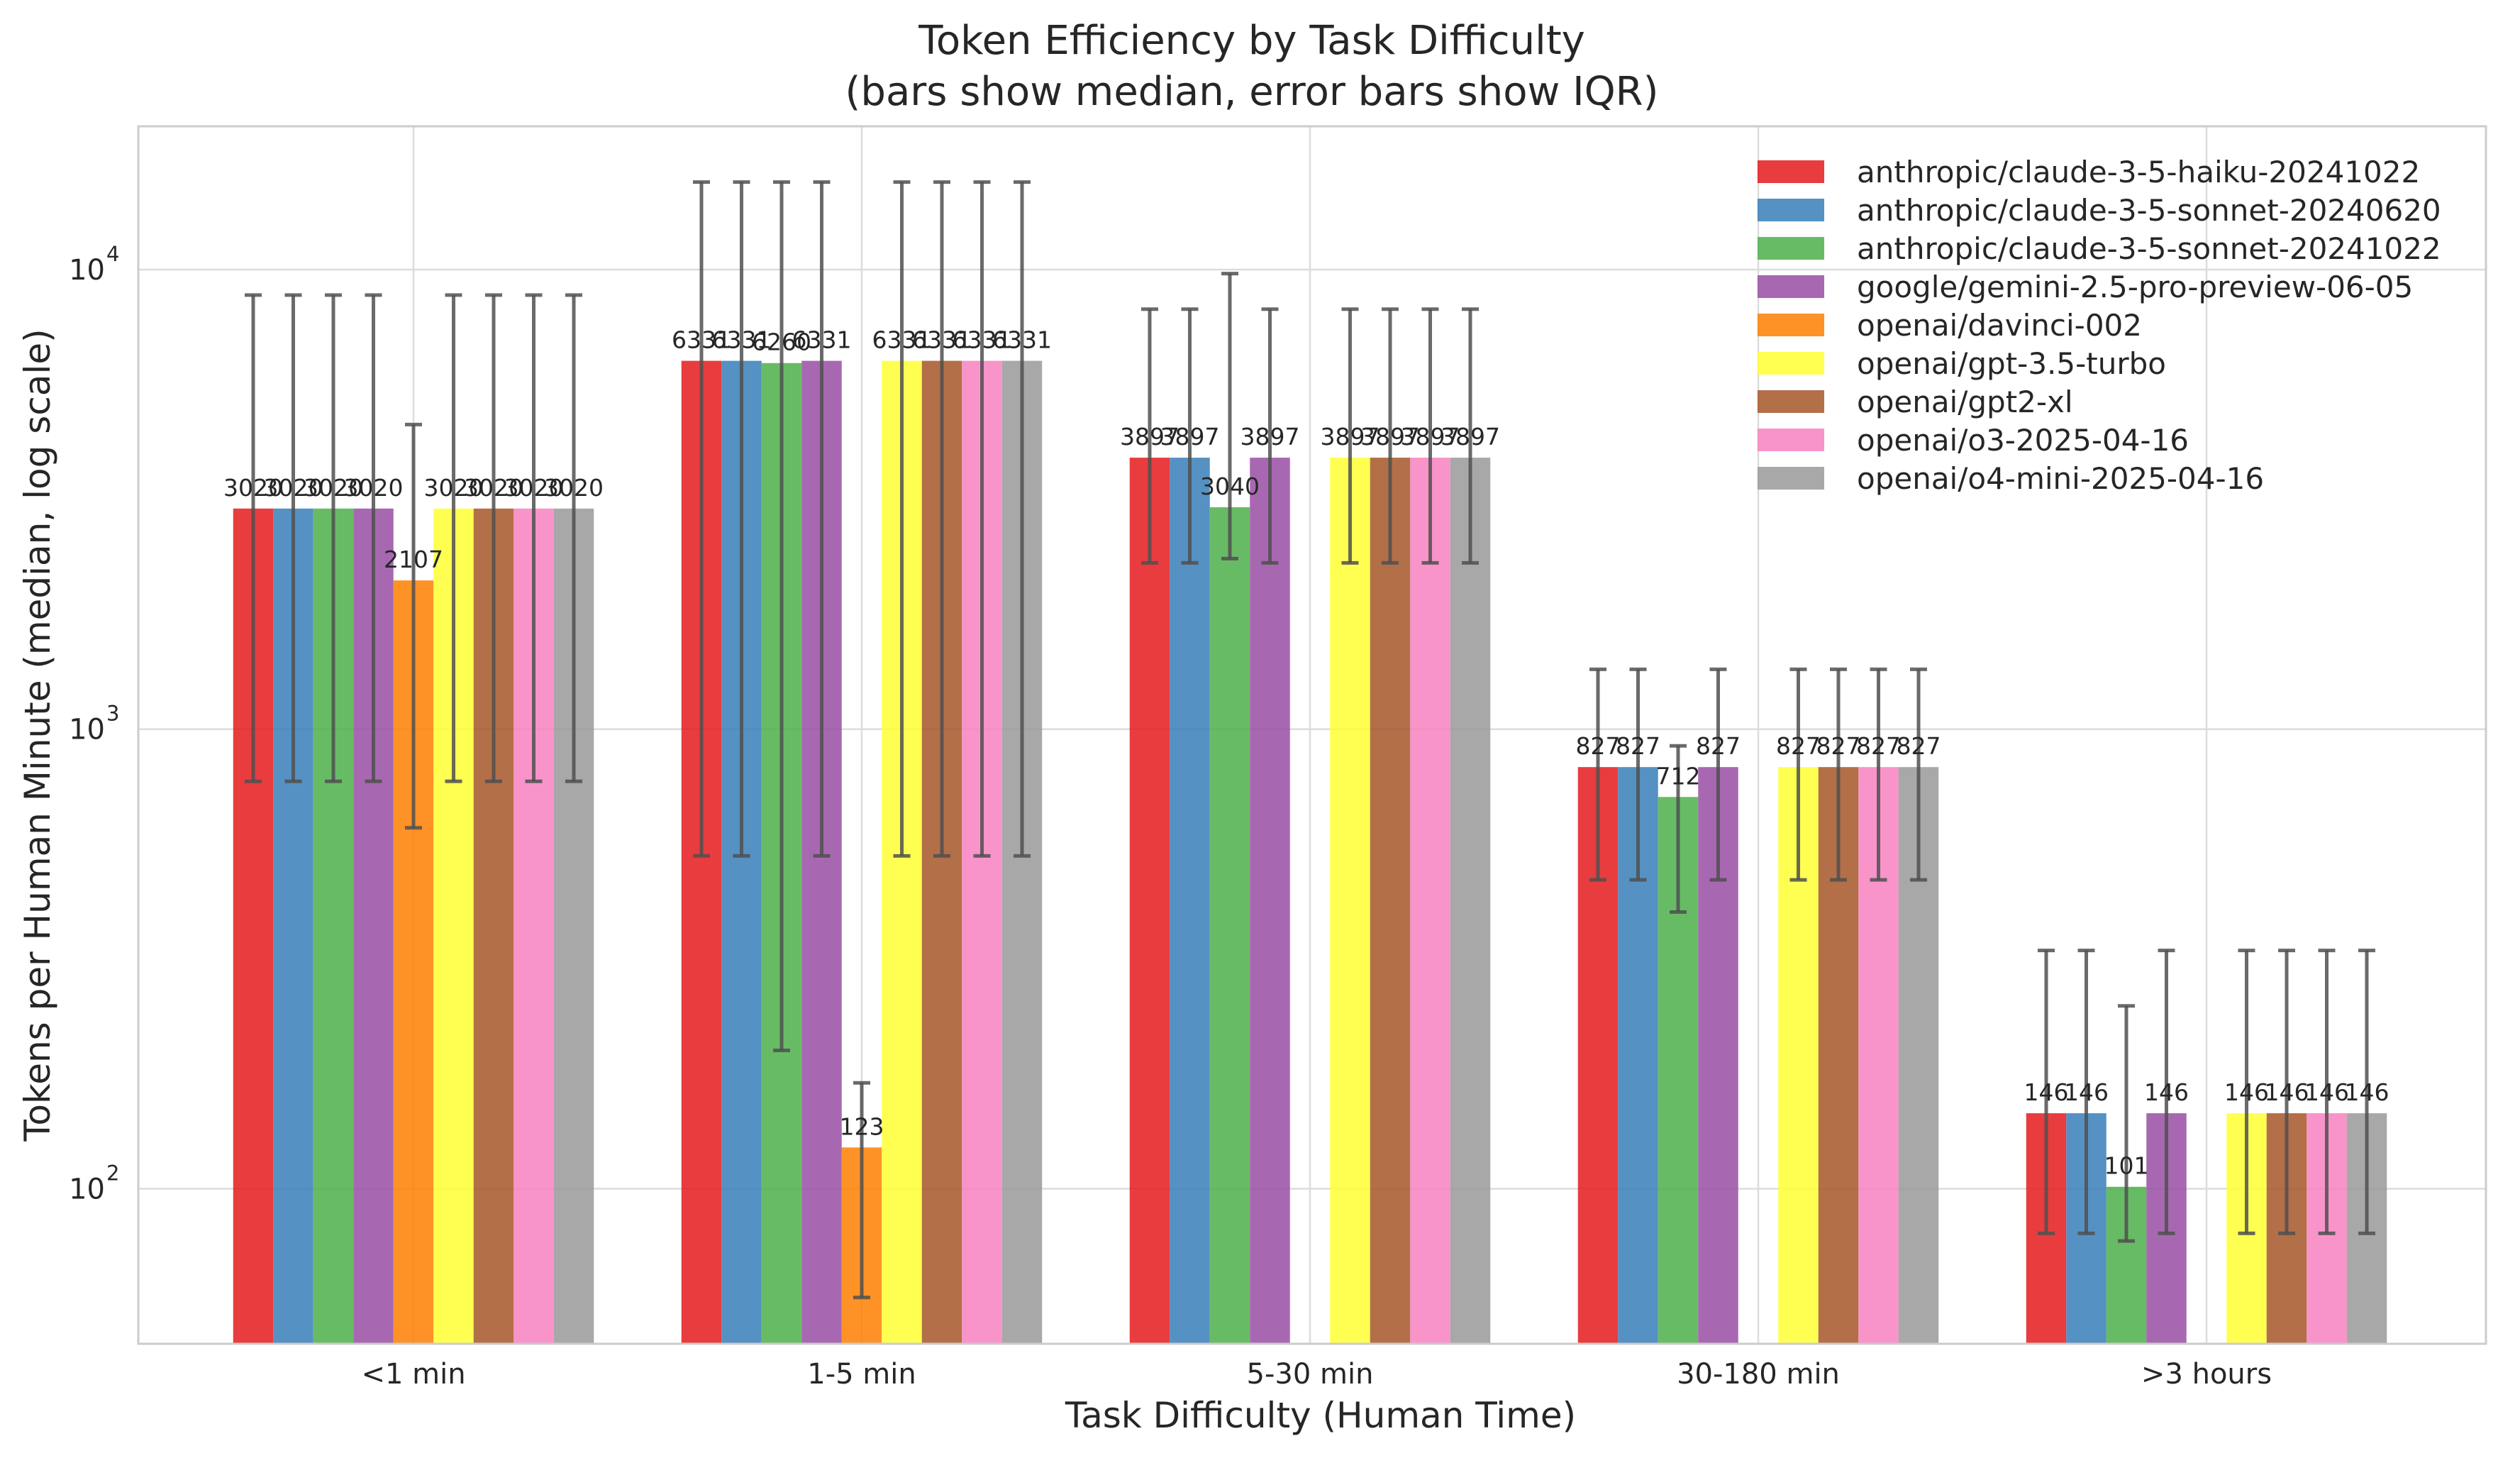  I want to click on legend-label: anthropic/claude-3-5-sonnet-20241022, so click(2149, 248).